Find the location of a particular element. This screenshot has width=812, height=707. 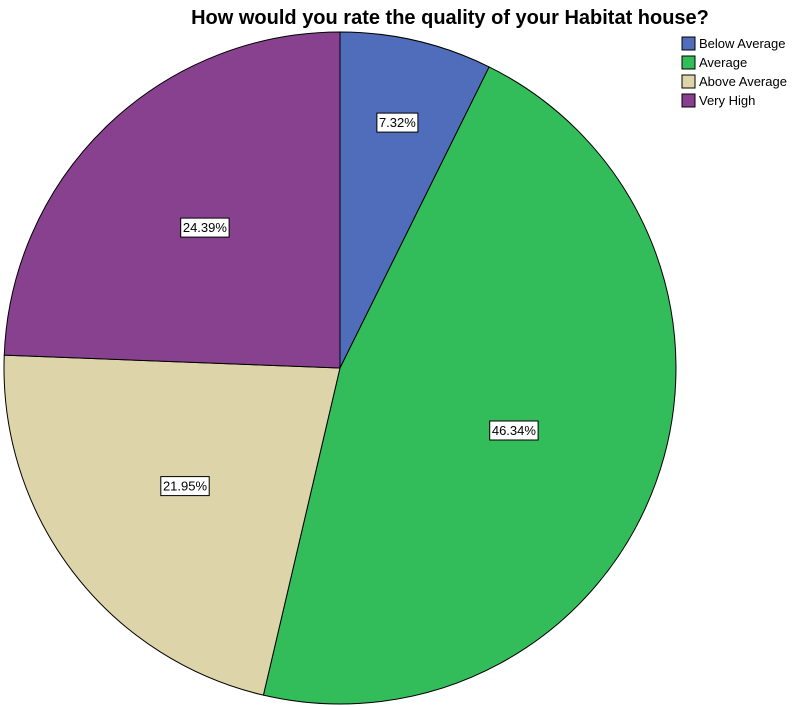

legend-label: Above Average is located at coordinates (743, 81).